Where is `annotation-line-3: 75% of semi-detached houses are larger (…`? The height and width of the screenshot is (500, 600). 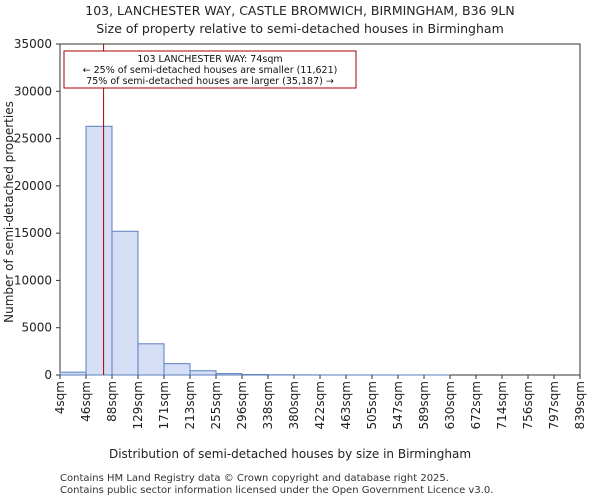
annotation-line-3: 75% of semi-detached houses are larger (… is located at coordinates (210, 81).